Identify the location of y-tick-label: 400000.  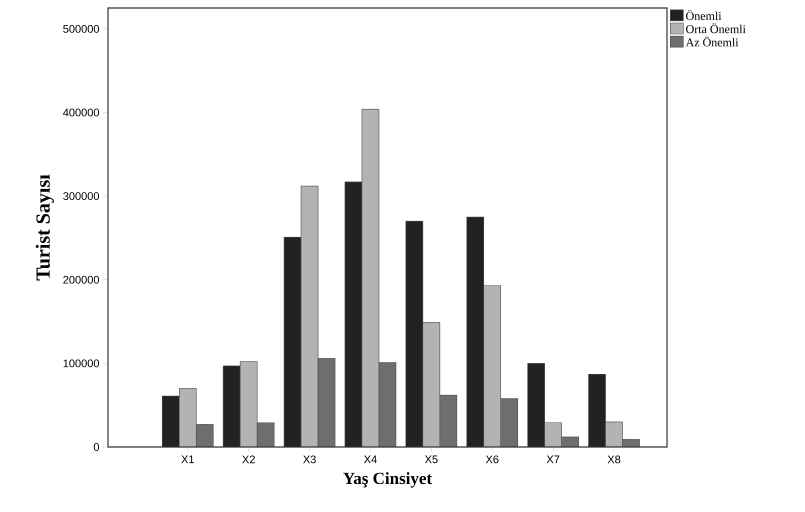
(81, 112).